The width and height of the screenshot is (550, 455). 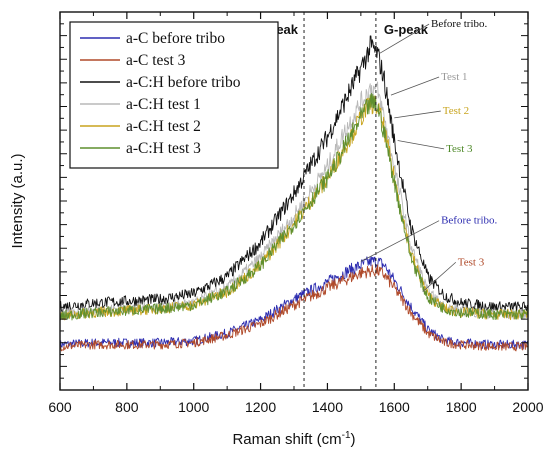 What do you see at coordinates (163, 126) in the screenshot?
I see `legend-label-5: a-C:H test 2` at bounding box center [163, 126].